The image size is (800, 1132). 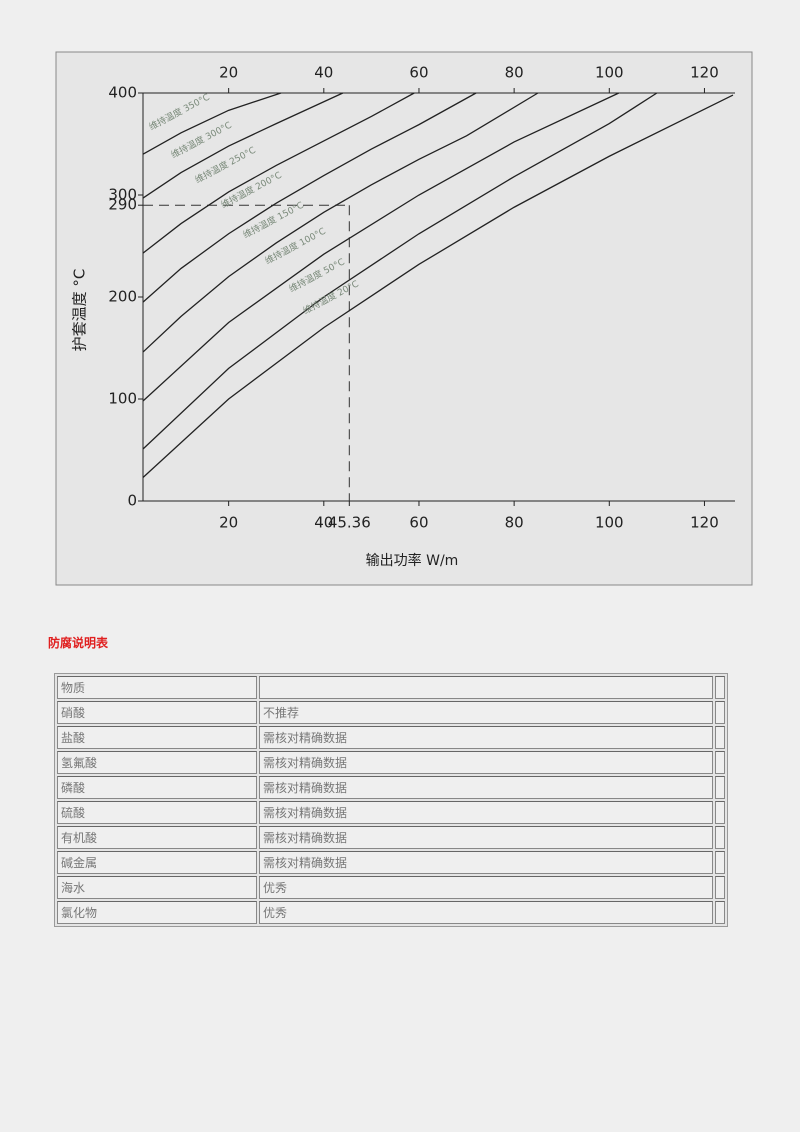 What do you see at coordinates (122, 195) in the screenshot?
I see `y-tick-label: 300` at bounding box center [122, 195].